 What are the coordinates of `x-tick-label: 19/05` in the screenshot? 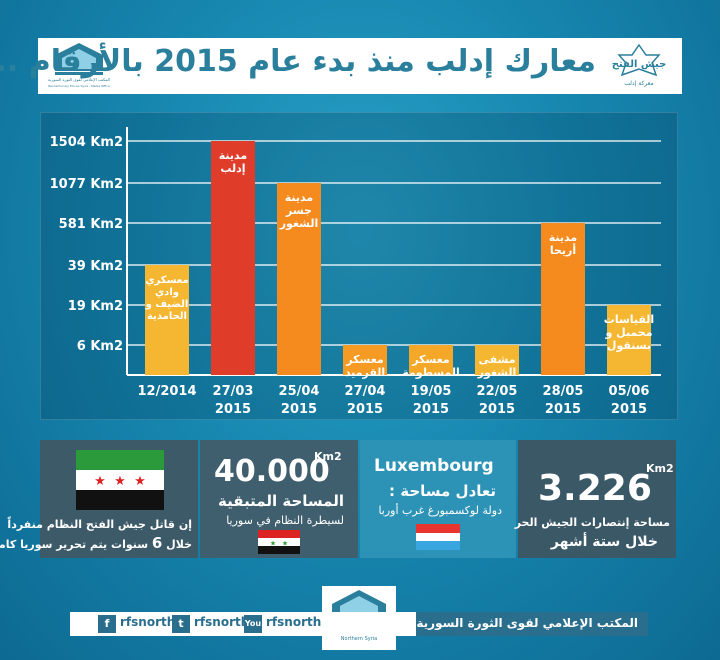 It's located at (431, 391).